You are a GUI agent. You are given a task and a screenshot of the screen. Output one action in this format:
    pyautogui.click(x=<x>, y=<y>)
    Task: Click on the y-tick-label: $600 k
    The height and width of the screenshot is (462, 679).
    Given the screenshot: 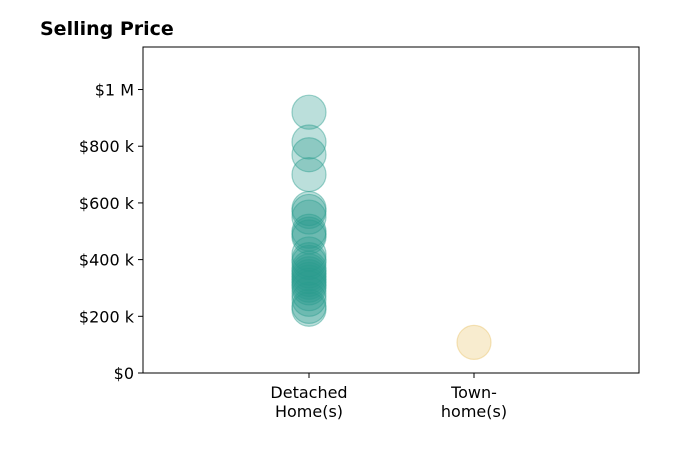 What is the action you would take?
    pyautogui.click(x=107, y=203)
    